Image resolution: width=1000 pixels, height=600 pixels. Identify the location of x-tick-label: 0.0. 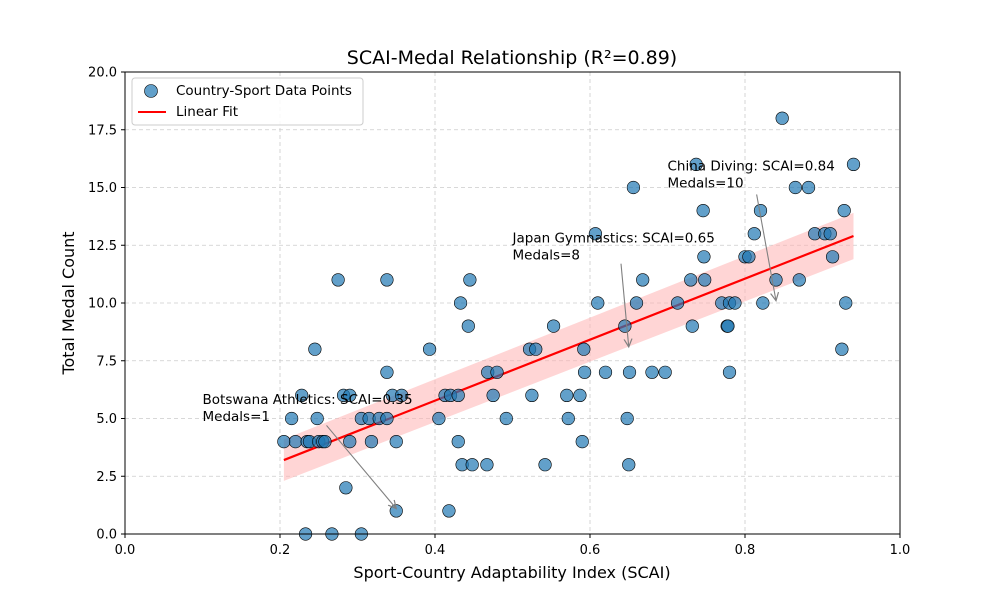
(125, 550).